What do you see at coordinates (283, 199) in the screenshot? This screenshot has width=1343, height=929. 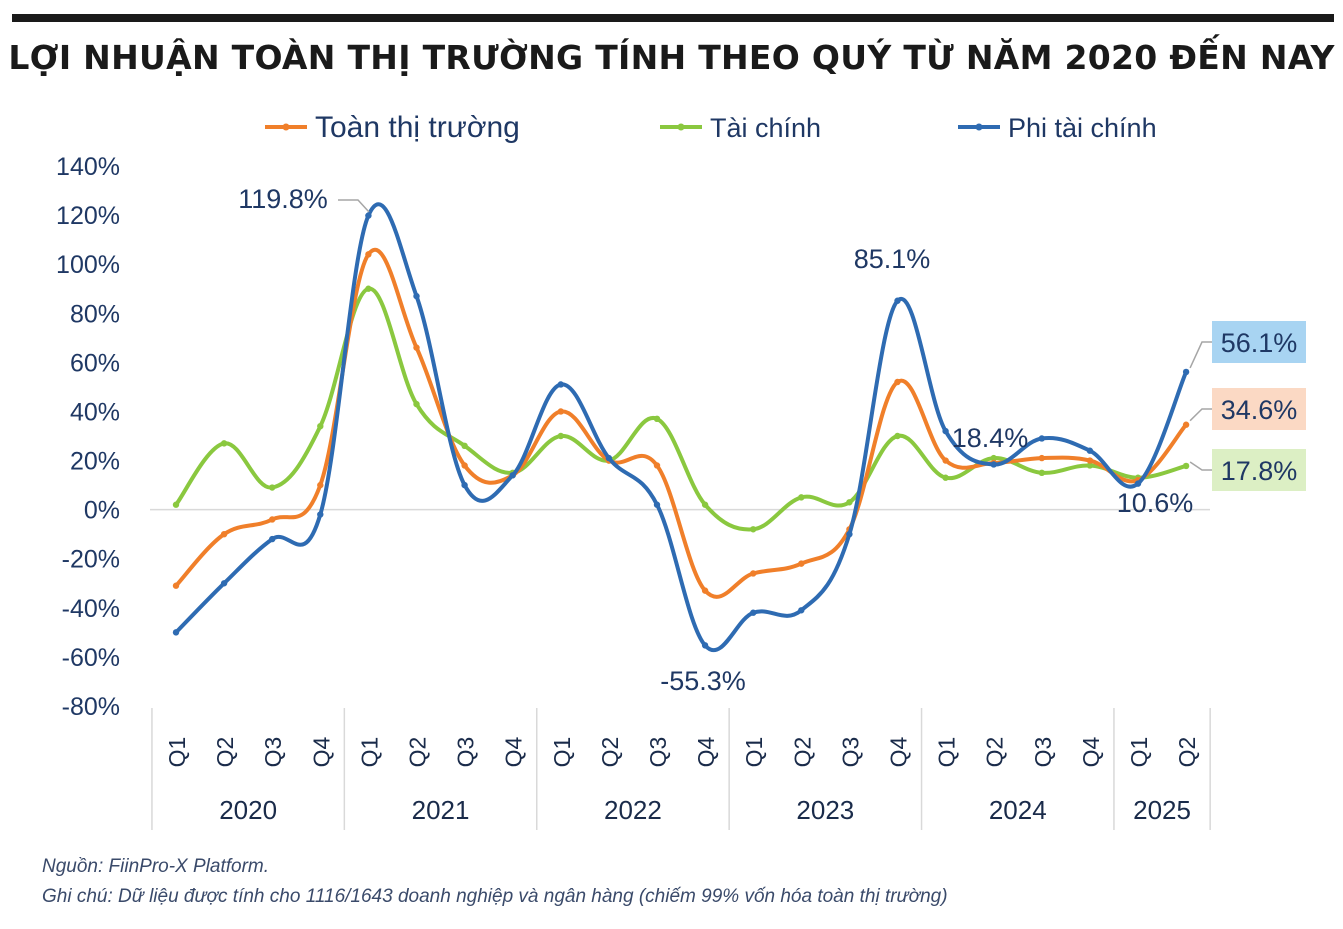 I see `data-label: 119.8%` at bounding box center [283, 199].